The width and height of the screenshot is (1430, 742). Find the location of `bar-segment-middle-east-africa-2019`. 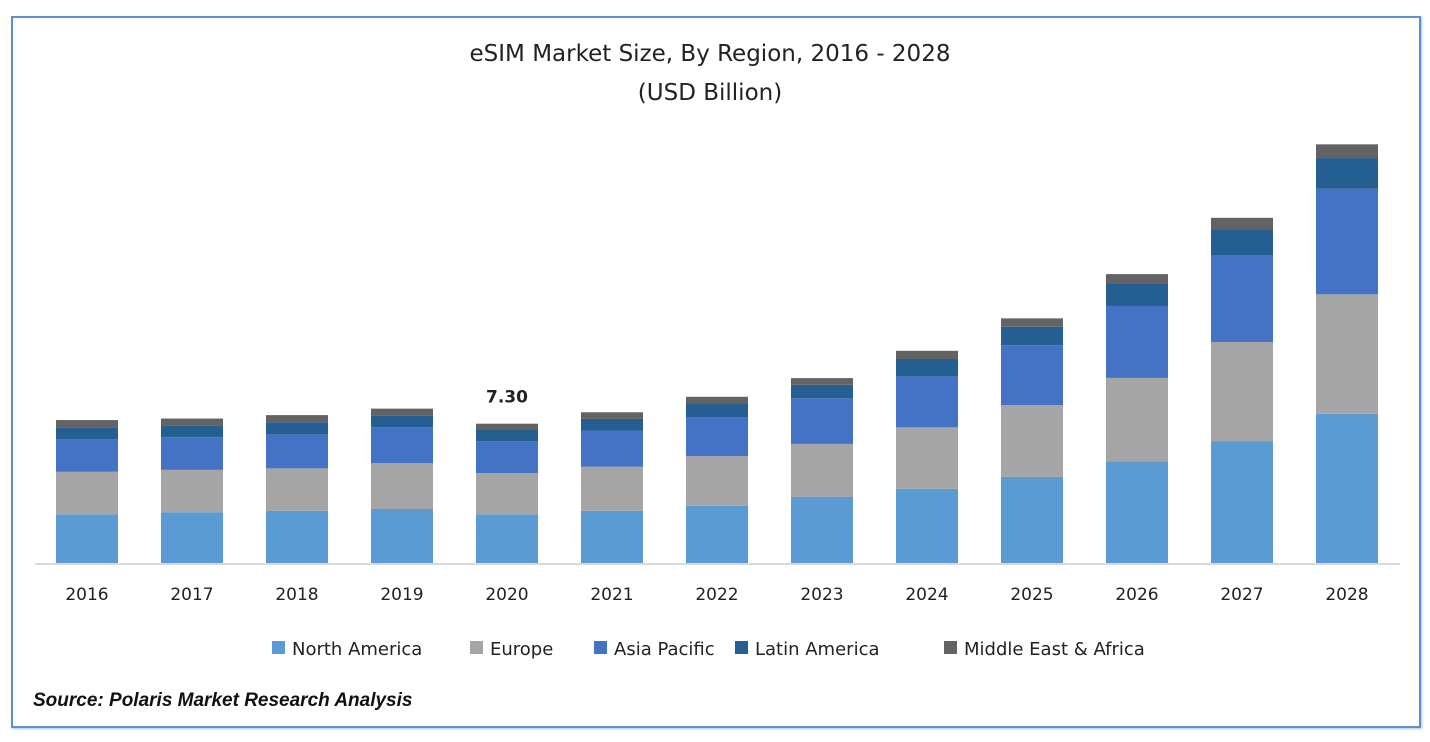

bar-segment-middle-east-africa-2019 is located at coordinates (402, 412).